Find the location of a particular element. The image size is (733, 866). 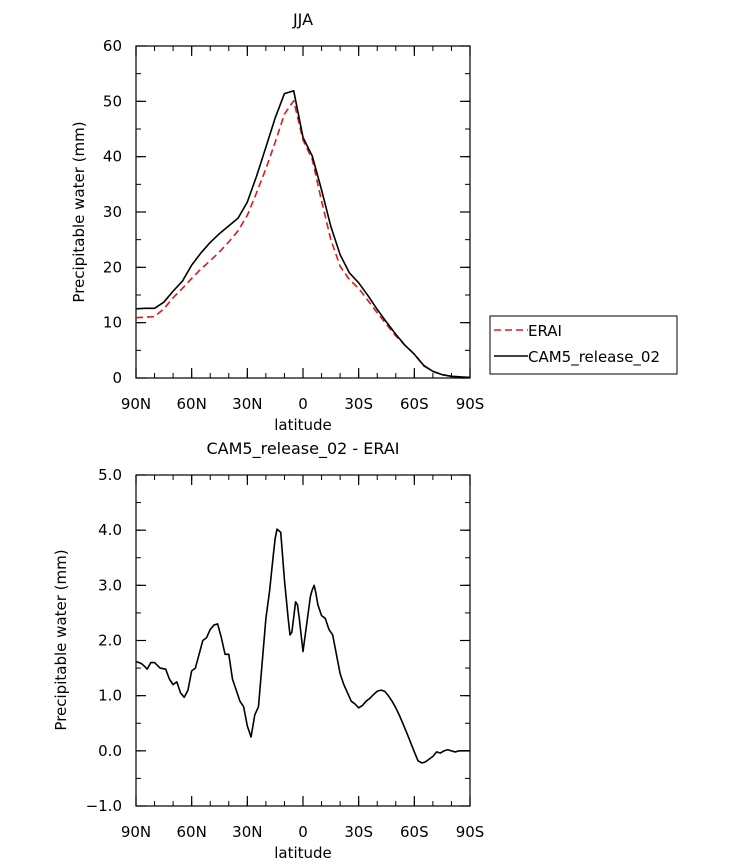

panel2-y-axis-label: Precipitable water (mm) is located at coordinates (61, 639).